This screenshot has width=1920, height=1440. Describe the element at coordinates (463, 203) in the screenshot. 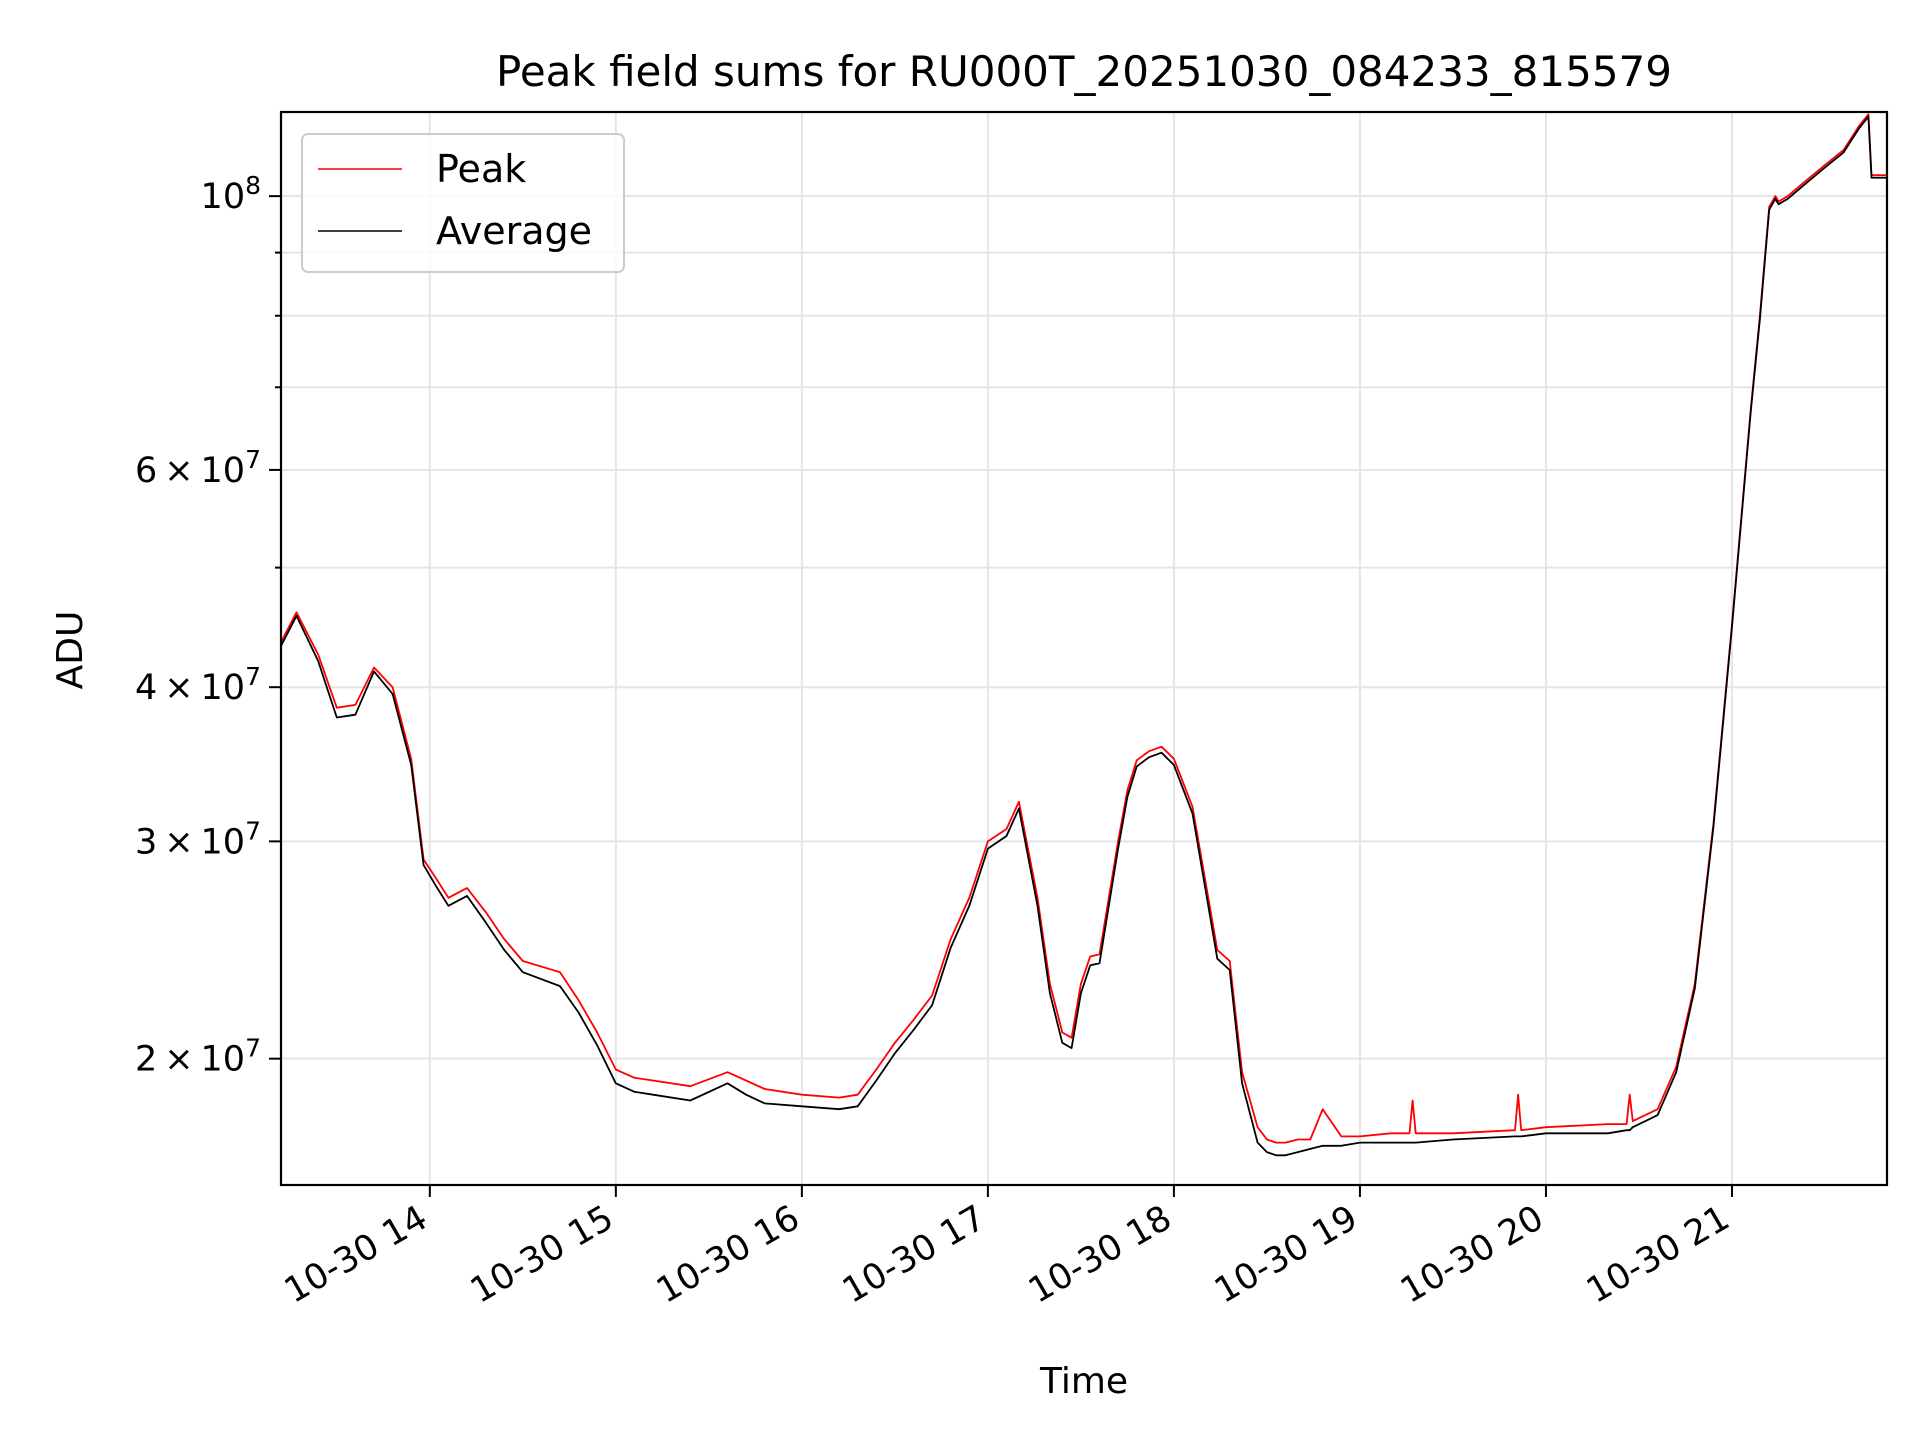

I see `legend: Peak Average` at that location.